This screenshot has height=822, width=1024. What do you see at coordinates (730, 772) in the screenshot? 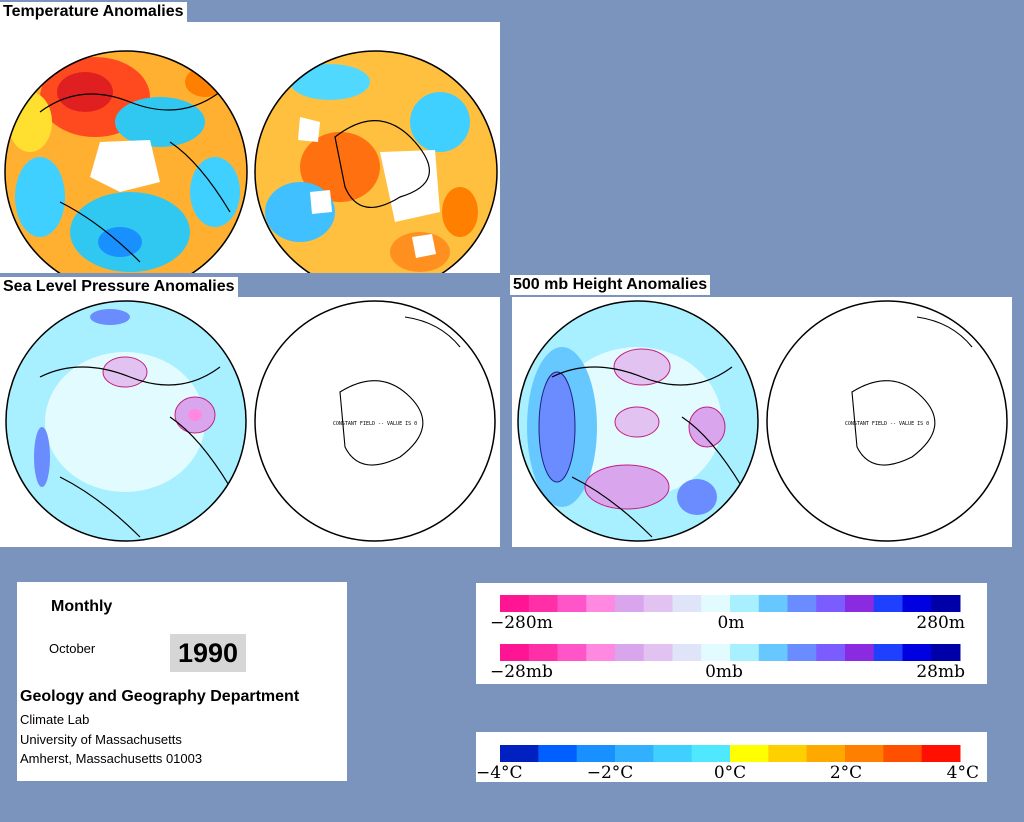
I see `temp-label-0: 0°C` at bounding box center [730, 772].